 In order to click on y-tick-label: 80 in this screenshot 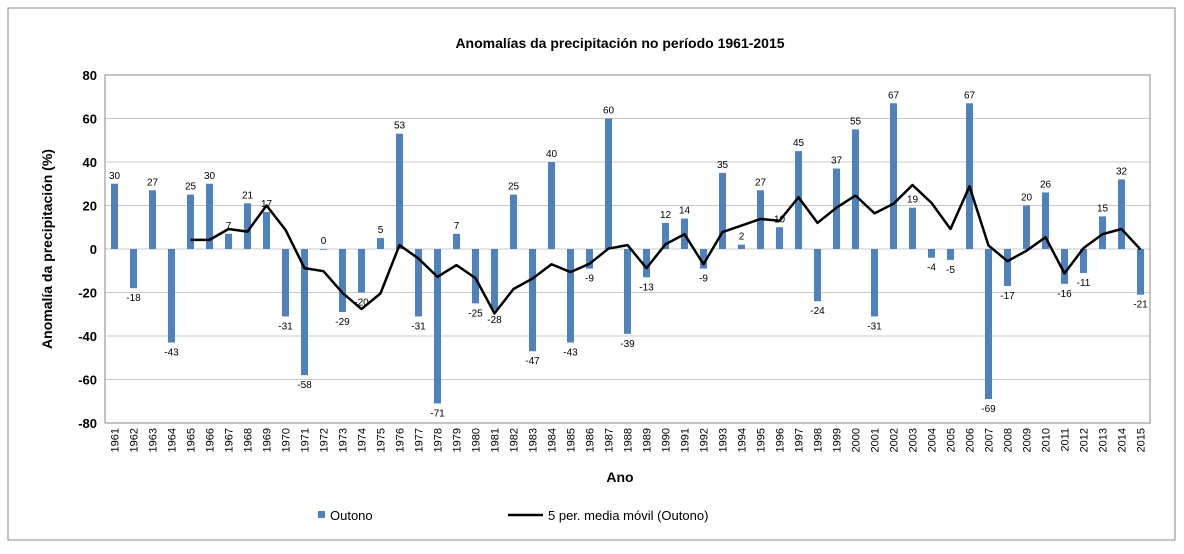, I will do `click(90, 75)`.